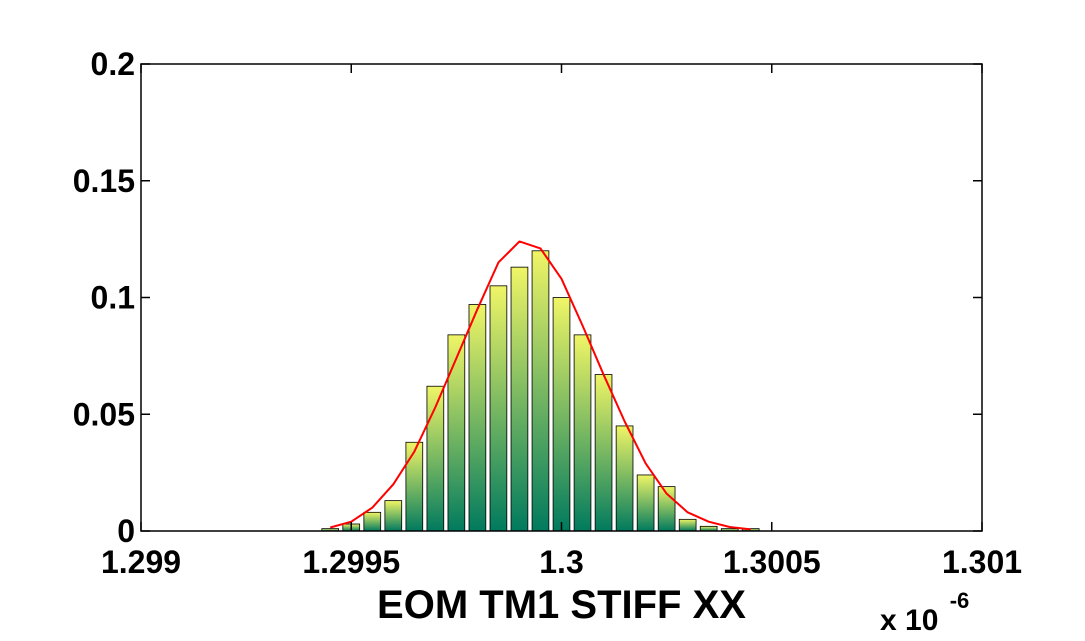 Image resolution: width=1085 pixels, height=641 pixels. What do you see at coordinates (141, 562) in the screenshot?
I see `x-tick-label: 1.299` at bounding box center [141, 562].